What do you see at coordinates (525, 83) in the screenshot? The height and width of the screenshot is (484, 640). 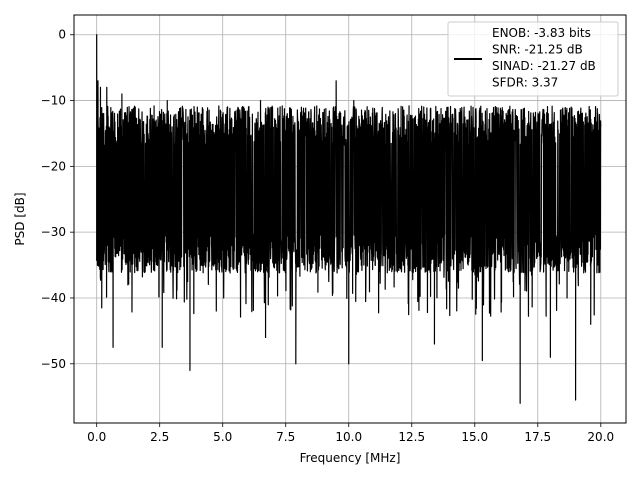 I see `legend-sfdr: SFDR: 3.37` at bounding box center [525, 83].